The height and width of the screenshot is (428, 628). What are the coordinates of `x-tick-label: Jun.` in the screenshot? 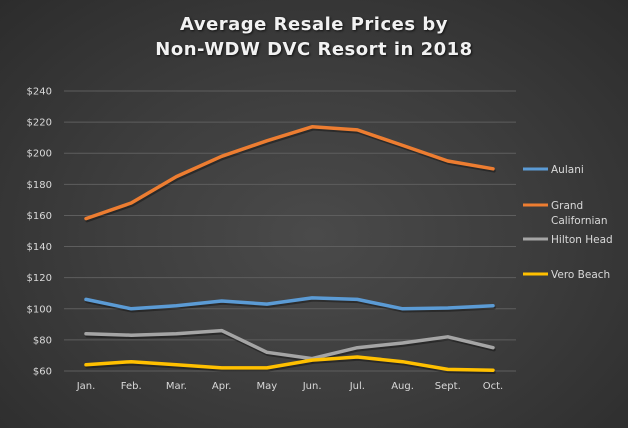 It's located at (312, 386).